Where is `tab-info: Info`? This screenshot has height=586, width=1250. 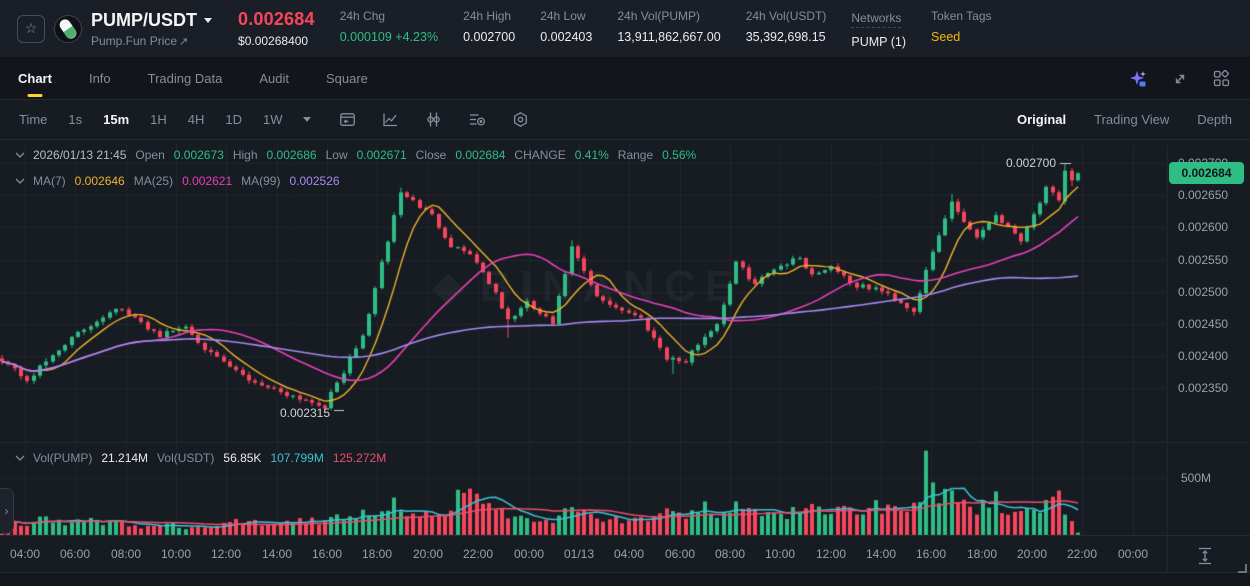 tab-info: Info is located at coordinates (99, 78).